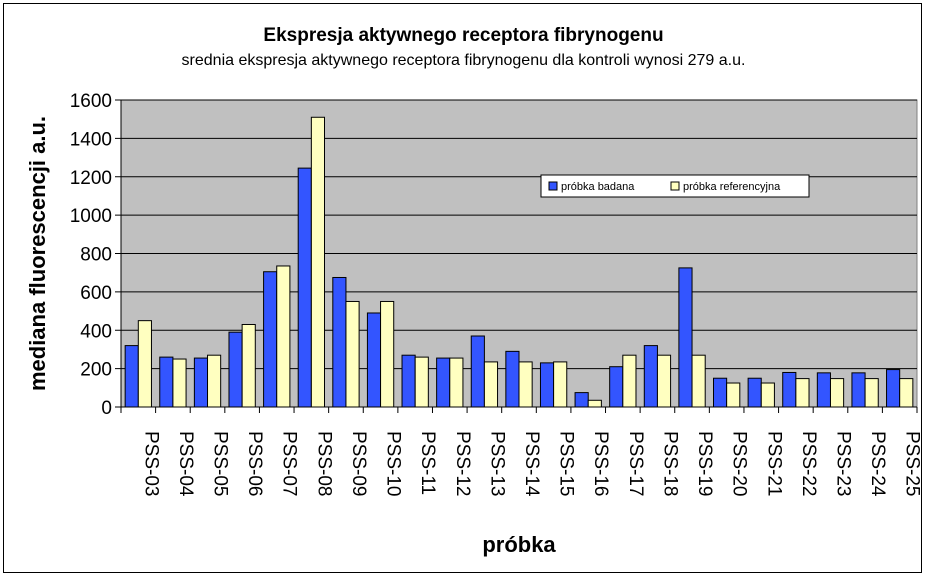 This screenshot has height=578, width=927. I want to click on x-tick-label: PSS-08, so click(323, 463).